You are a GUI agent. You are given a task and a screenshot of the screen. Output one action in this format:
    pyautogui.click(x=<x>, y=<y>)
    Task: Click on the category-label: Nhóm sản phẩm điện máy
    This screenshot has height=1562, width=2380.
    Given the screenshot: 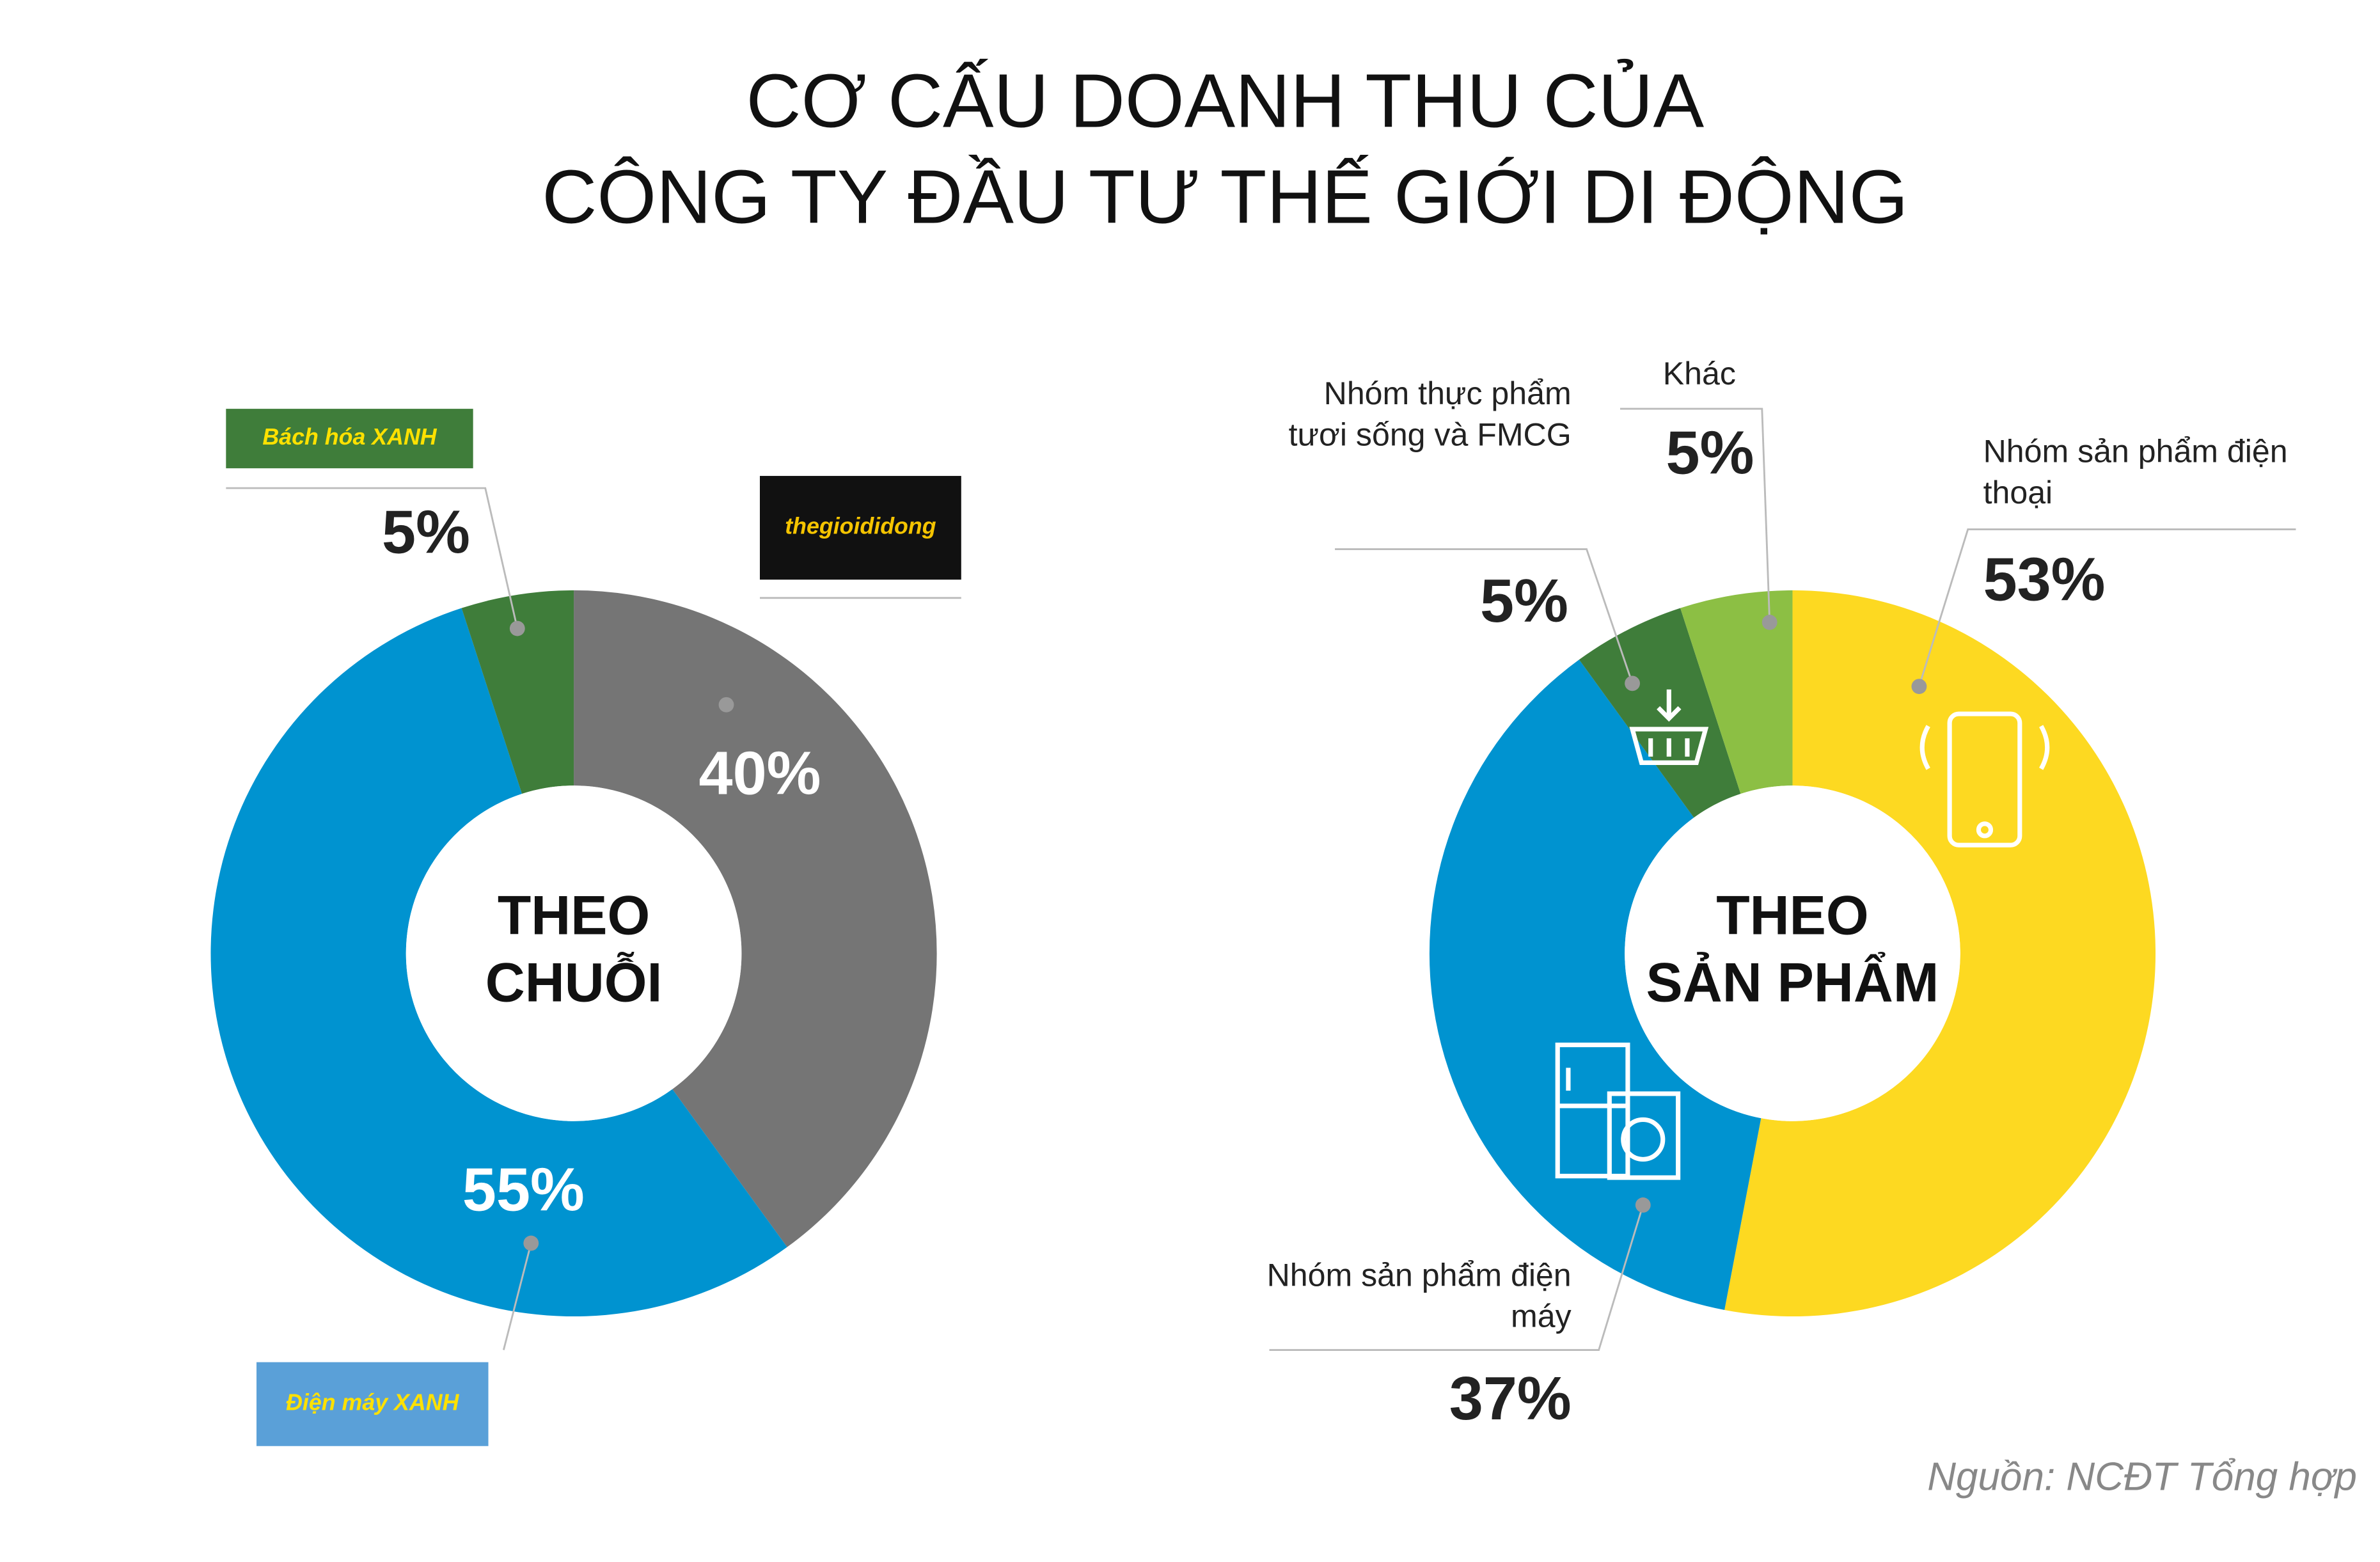 What is the action you would take?
    pyautogui.click(x=1419, y=1296)
    